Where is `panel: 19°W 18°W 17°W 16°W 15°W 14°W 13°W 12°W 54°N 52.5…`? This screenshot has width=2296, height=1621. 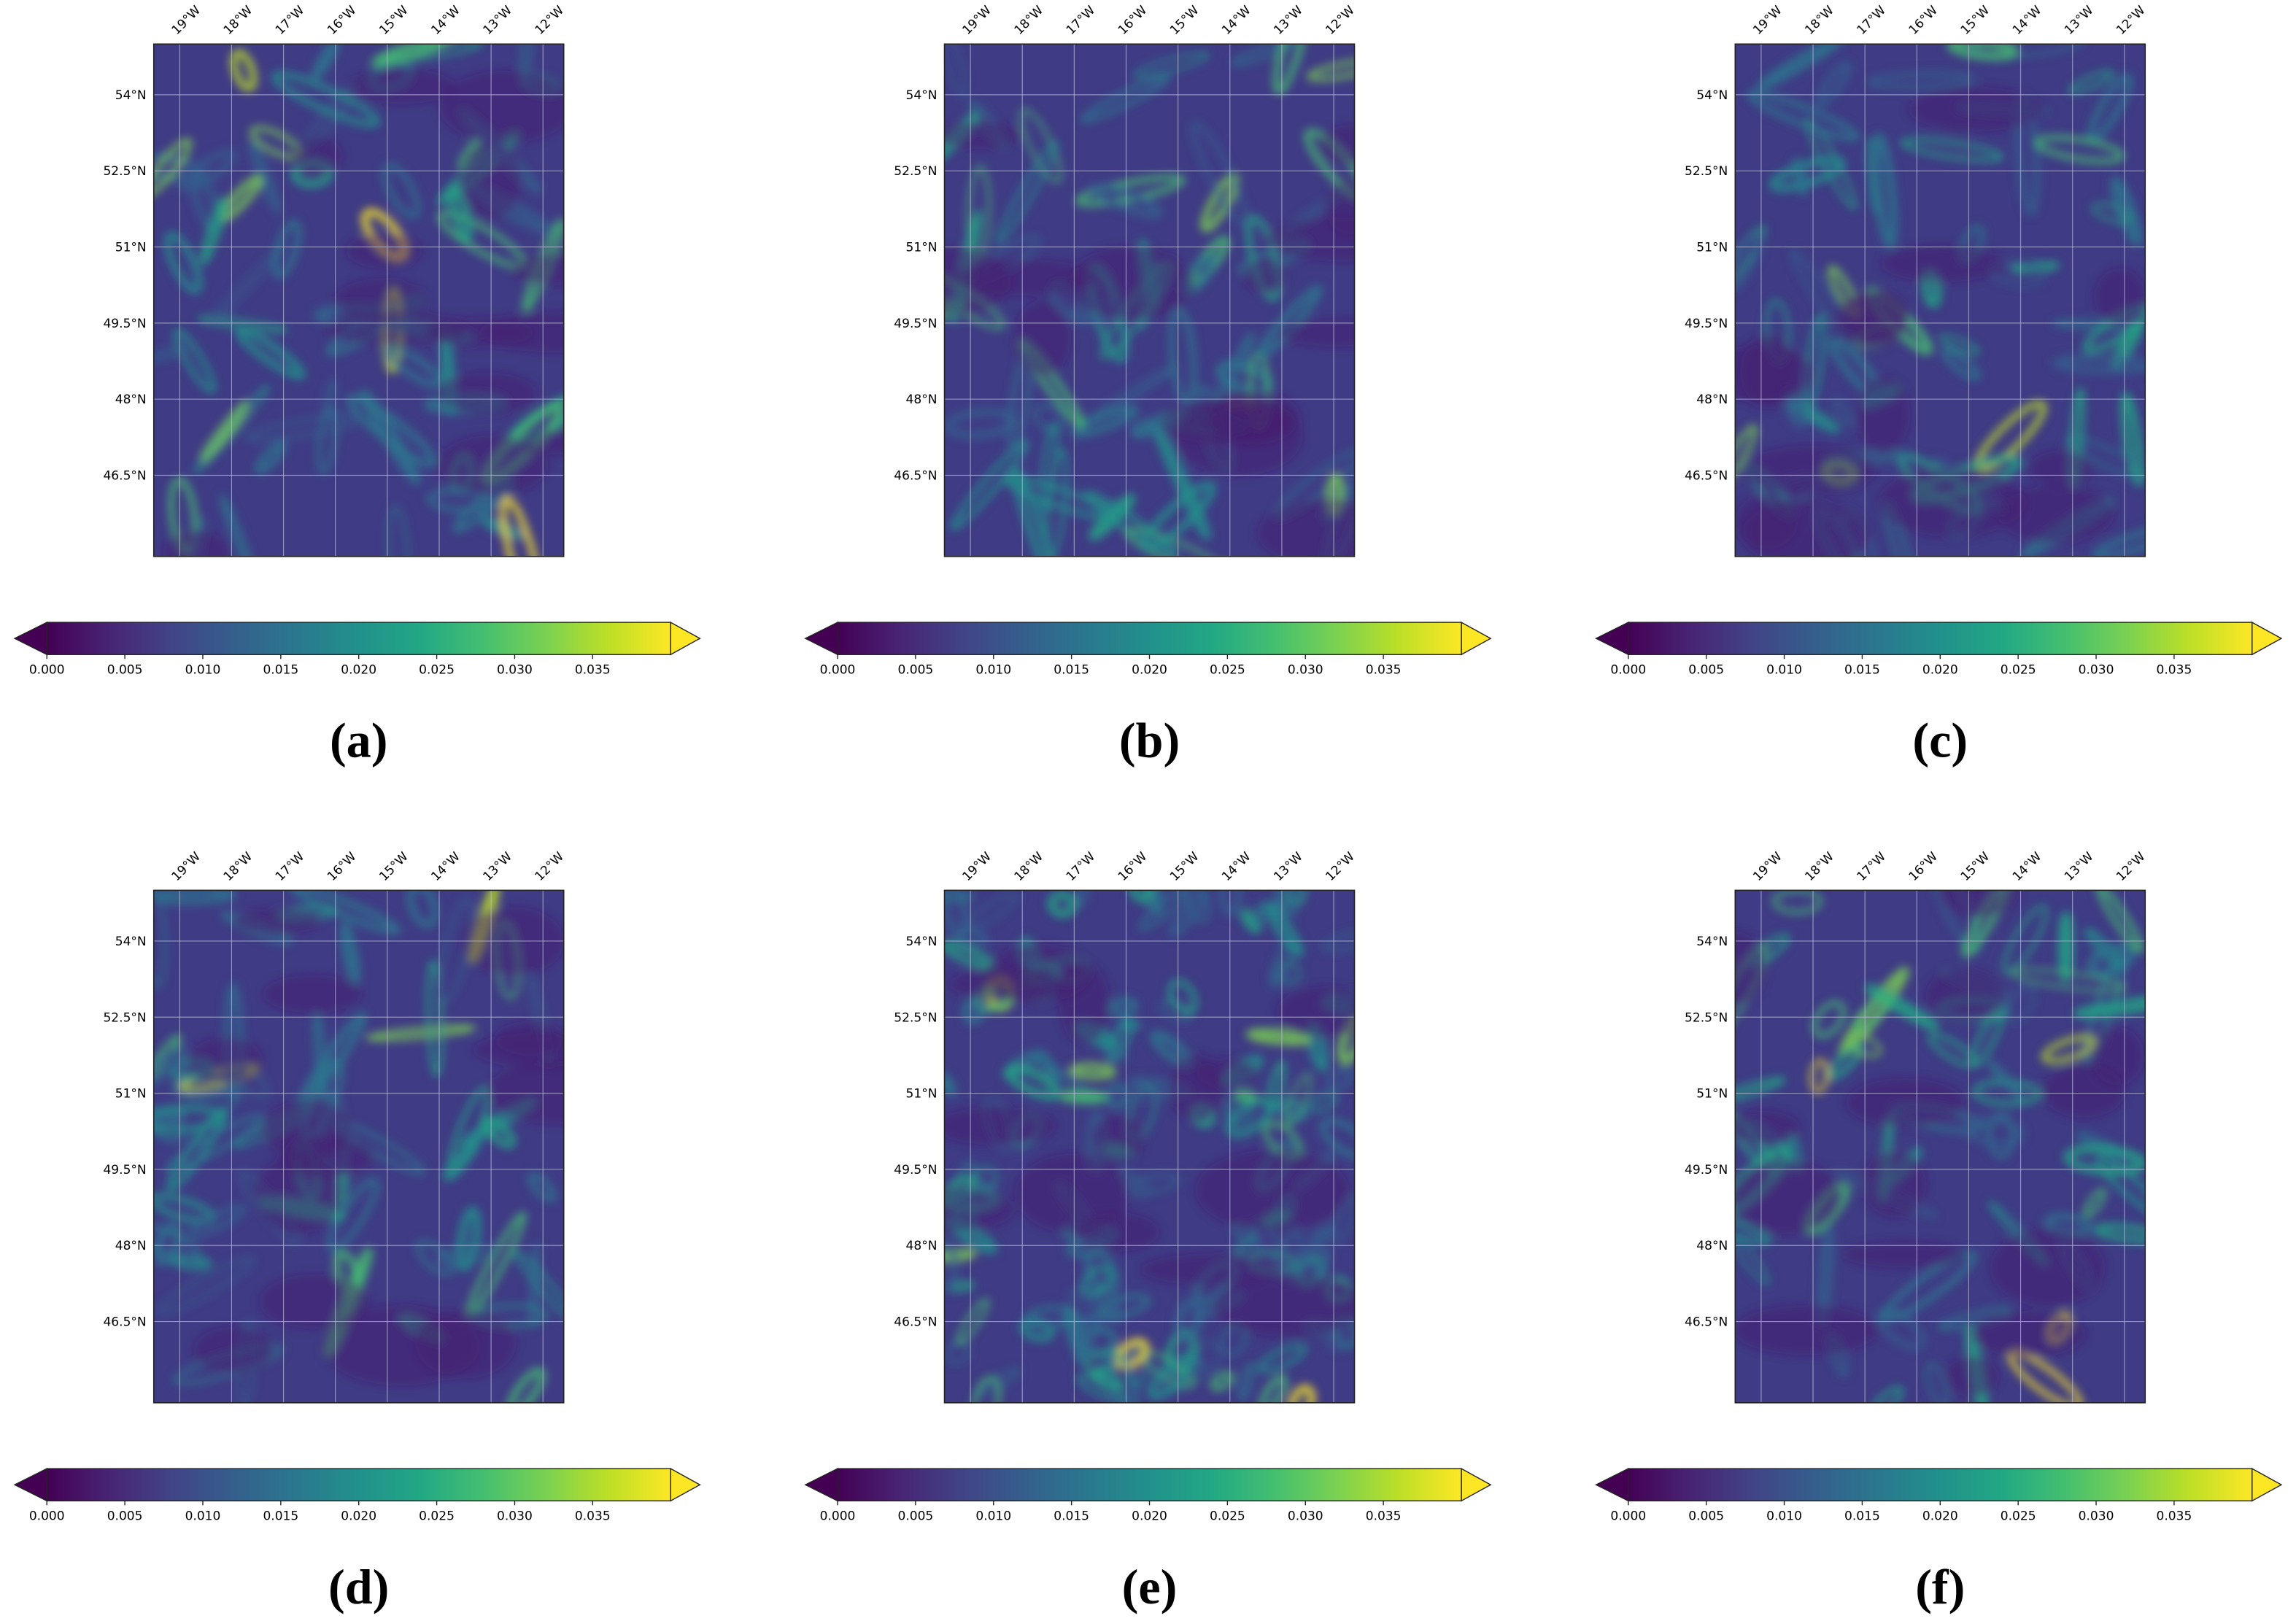
panel: 19°W 18°W 17°W 16°W 15°W 14°W 13°W 12°W 54°N 52.5… is located at coordinates (1148, 1231).